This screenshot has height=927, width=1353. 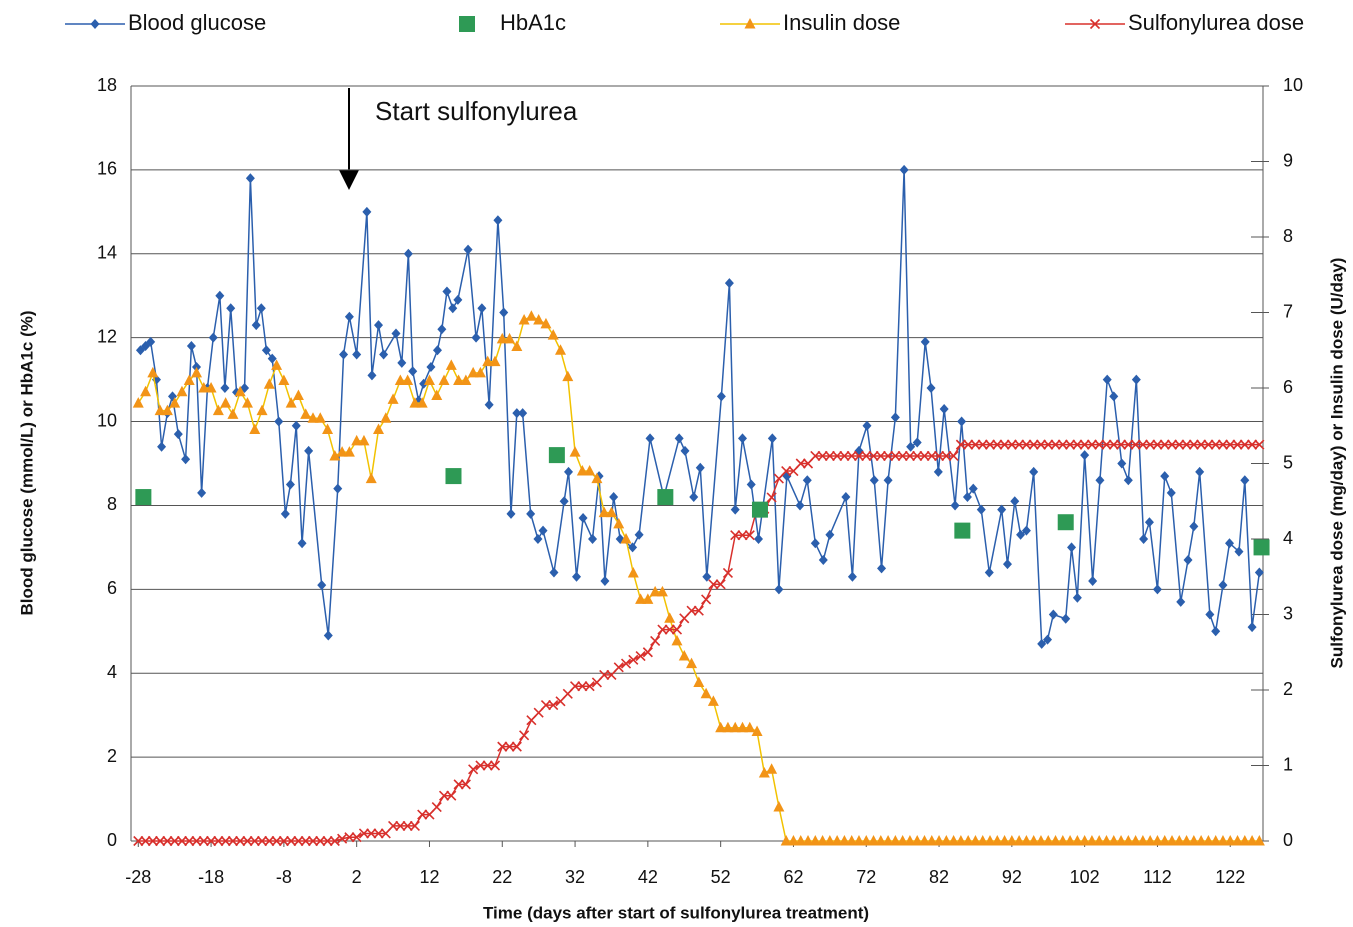 I want to click on legend-label: Sulfonylurea dose, so click(x=1216, y=22).